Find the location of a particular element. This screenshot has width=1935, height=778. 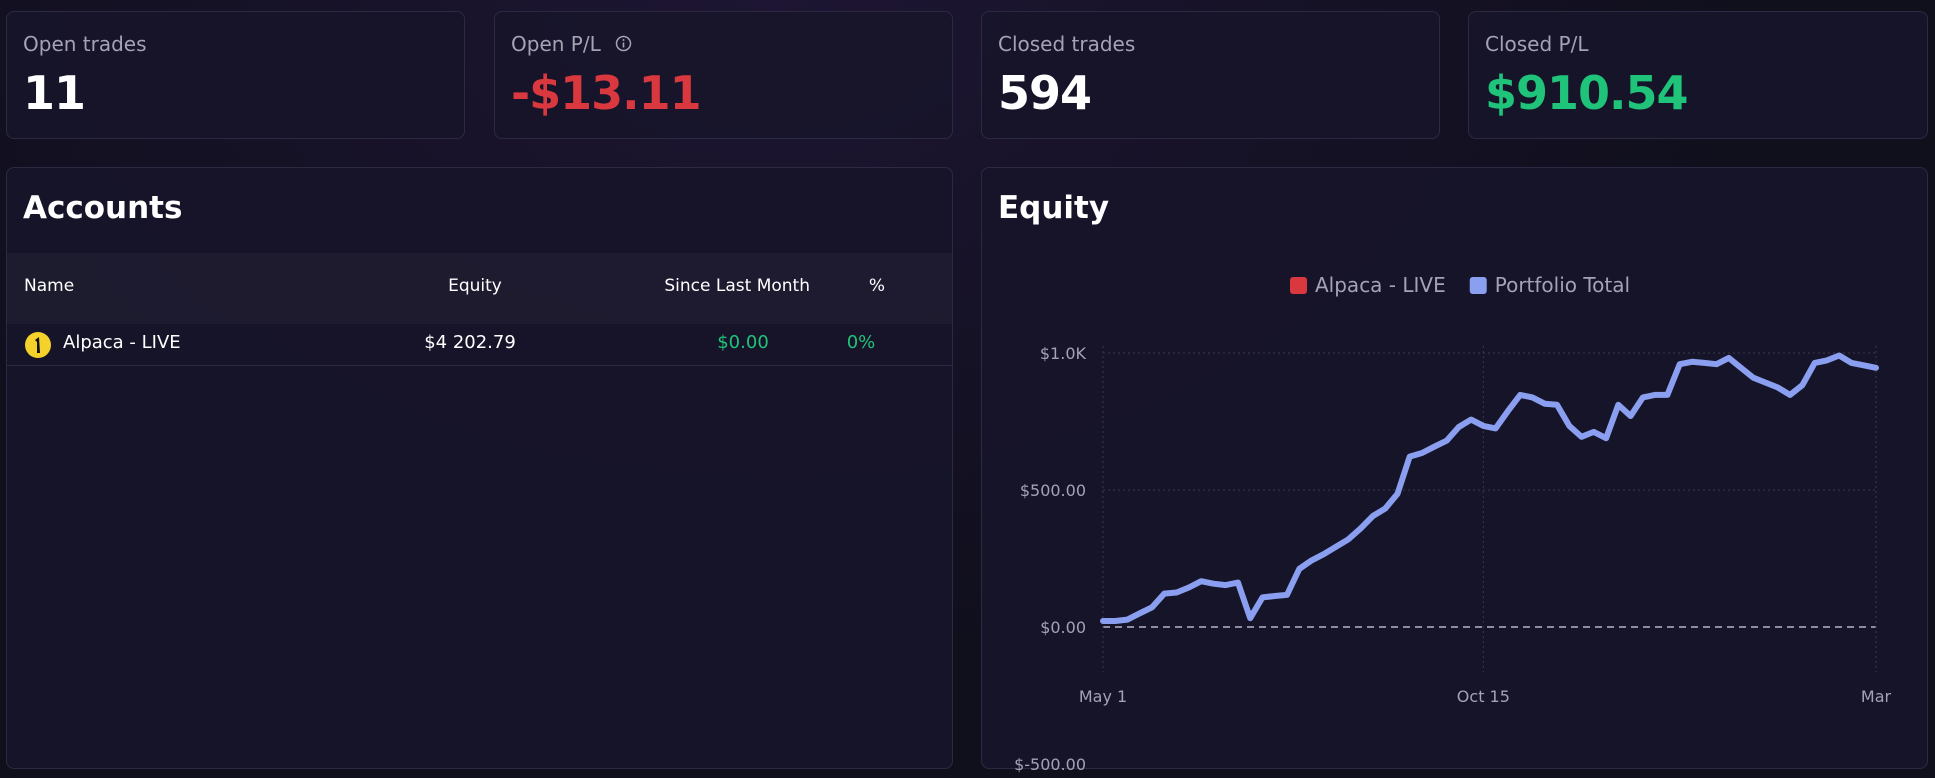

info-icon is located at coordinates (623, 43).